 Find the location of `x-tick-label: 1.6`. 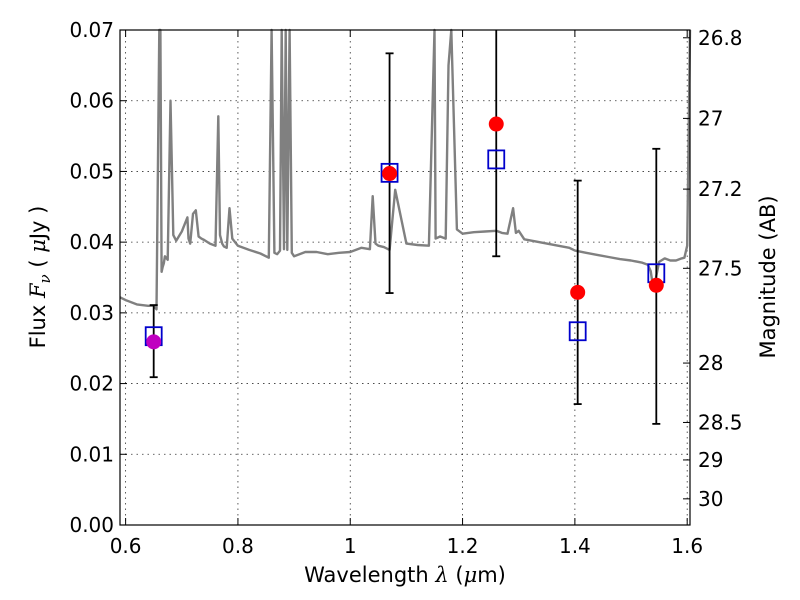

x-tick-label: 1.6 is located at coordinates (687, 546).